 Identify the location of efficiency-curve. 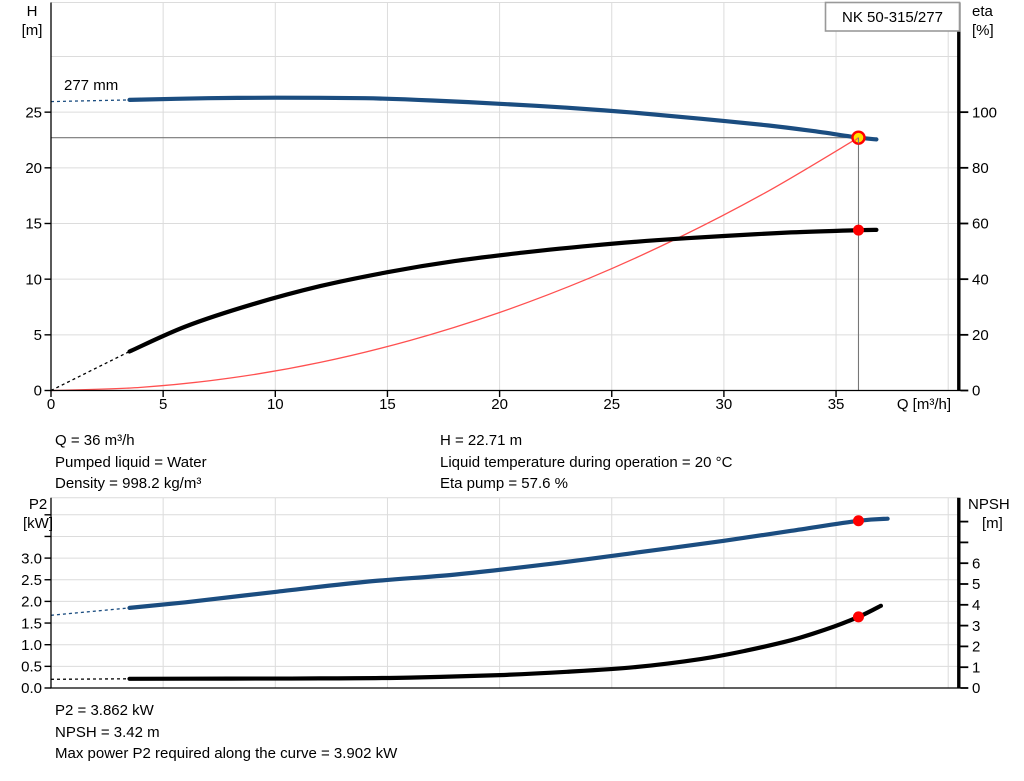
(503, 290).